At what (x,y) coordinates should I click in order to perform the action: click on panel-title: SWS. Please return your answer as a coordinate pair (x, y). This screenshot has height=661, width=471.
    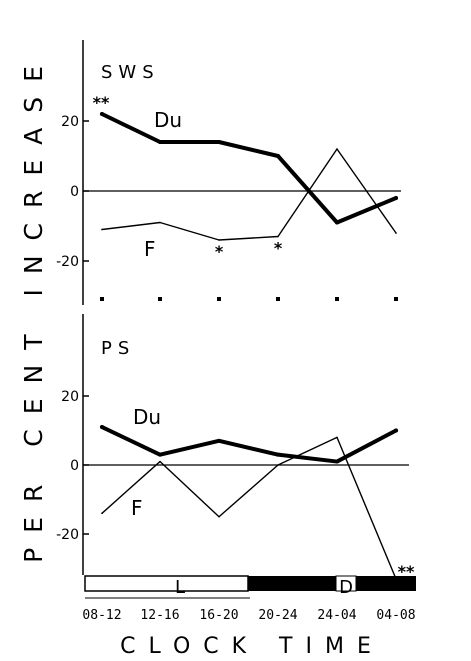
    Looking at the image, I should click on (130, 72).